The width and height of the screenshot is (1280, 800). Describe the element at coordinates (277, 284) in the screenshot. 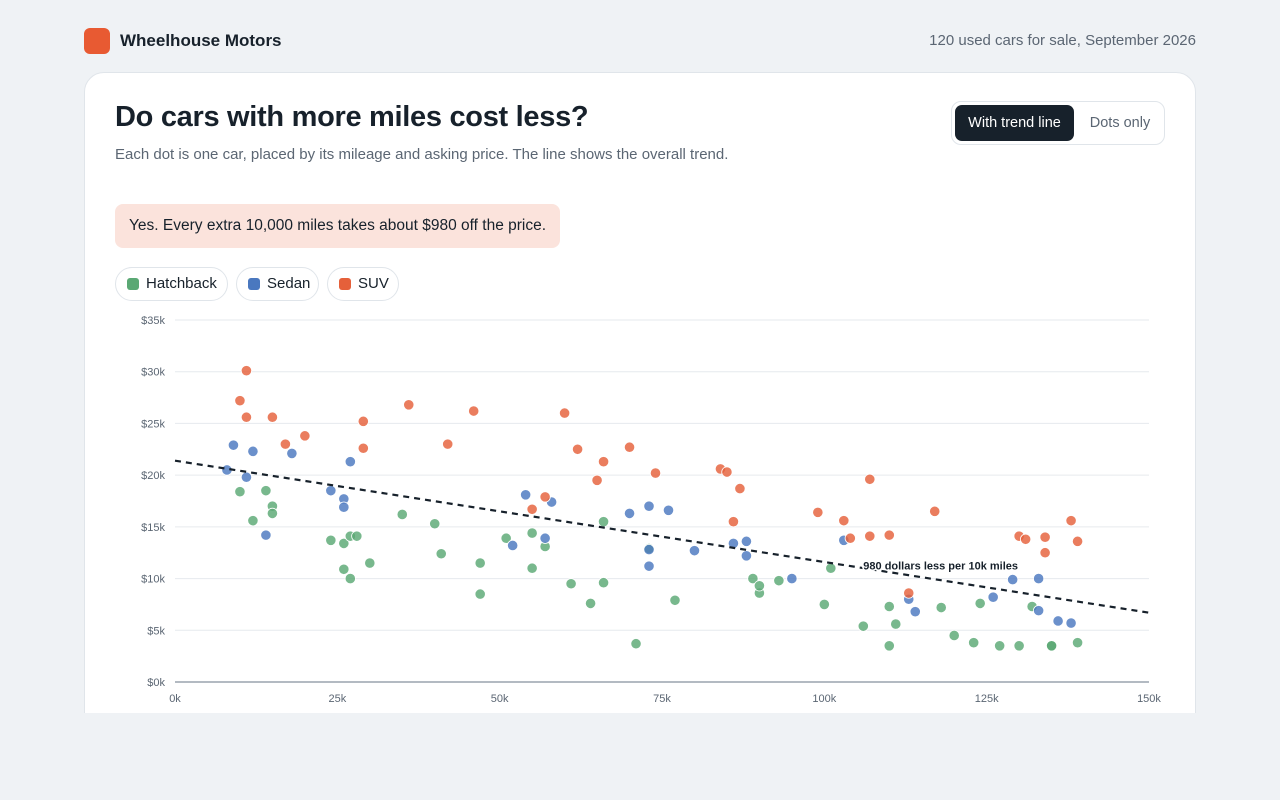

I see `legend-chip-sedan: Sedan` at that location.